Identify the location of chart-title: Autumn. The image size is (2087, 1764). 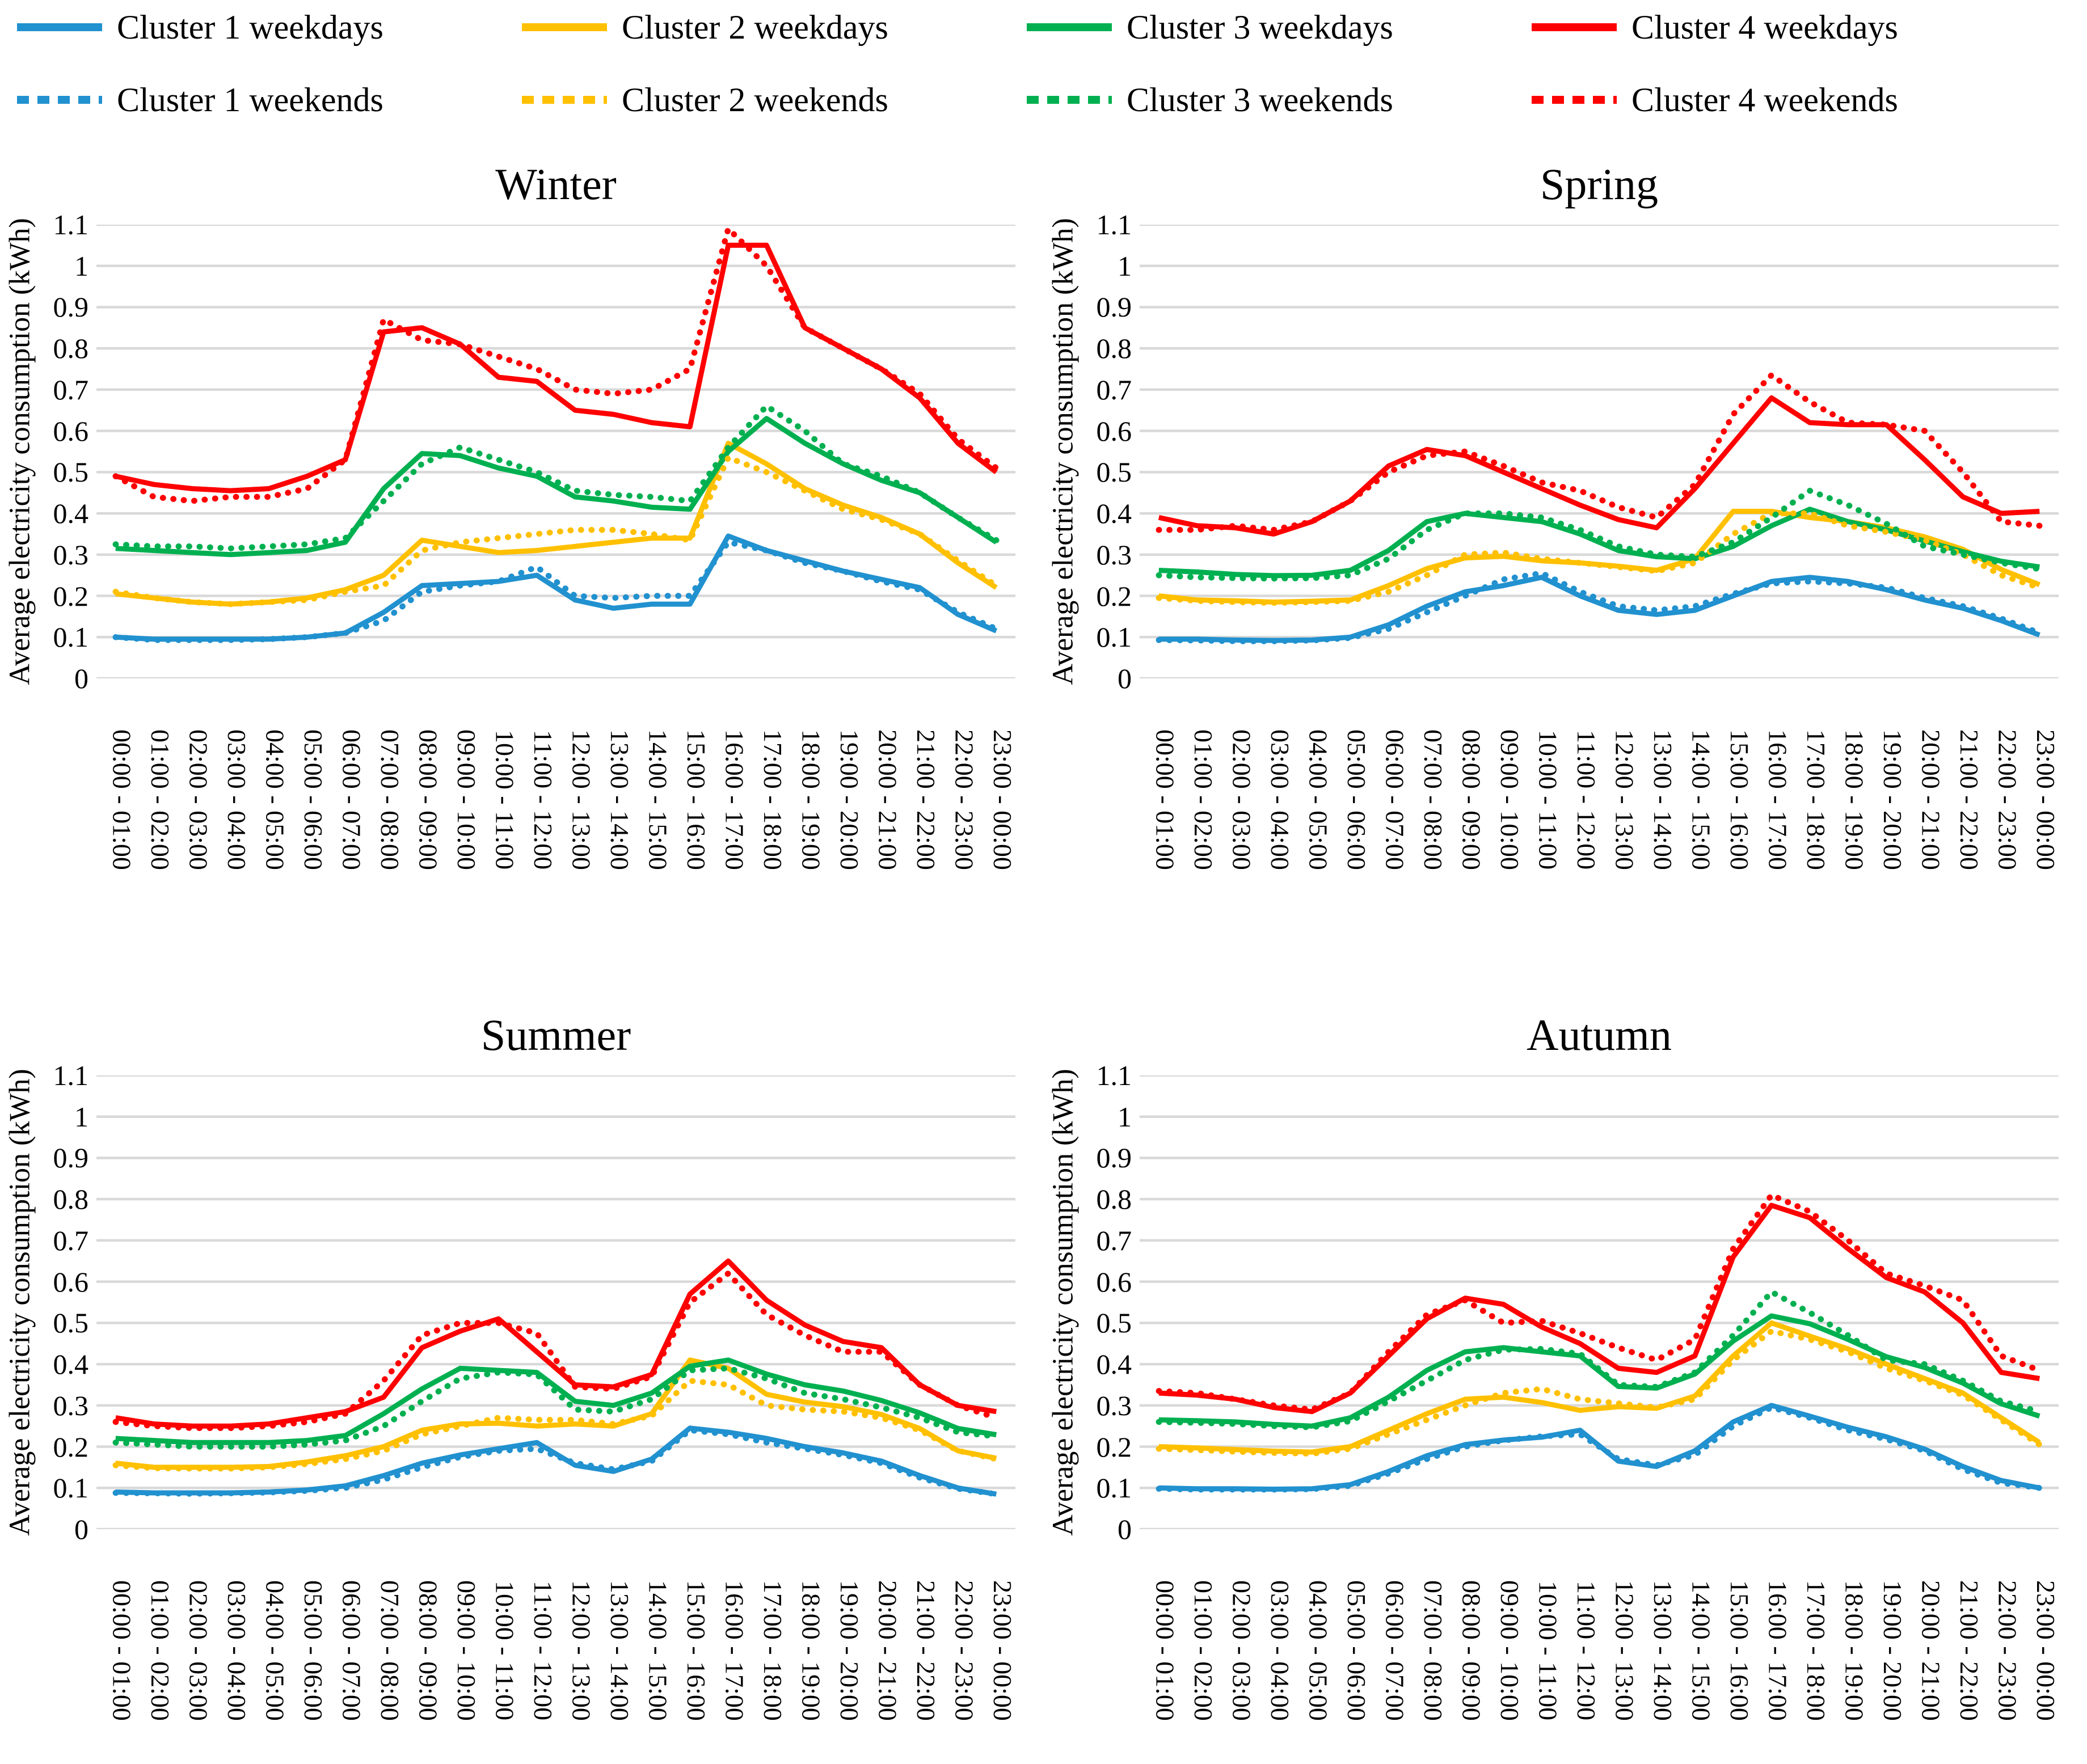
(1599, 1035).